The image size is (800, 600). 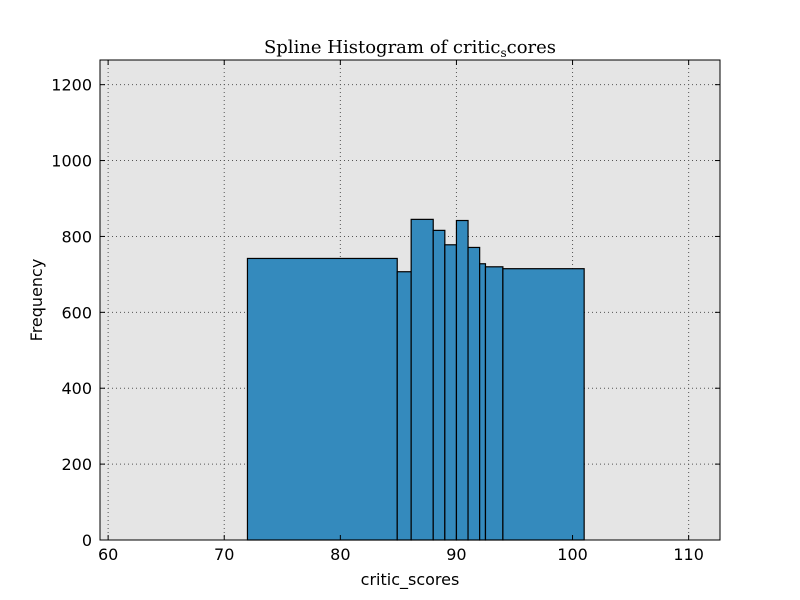 I want to click on x-tick-label: 110, so click(x=688, y=554).